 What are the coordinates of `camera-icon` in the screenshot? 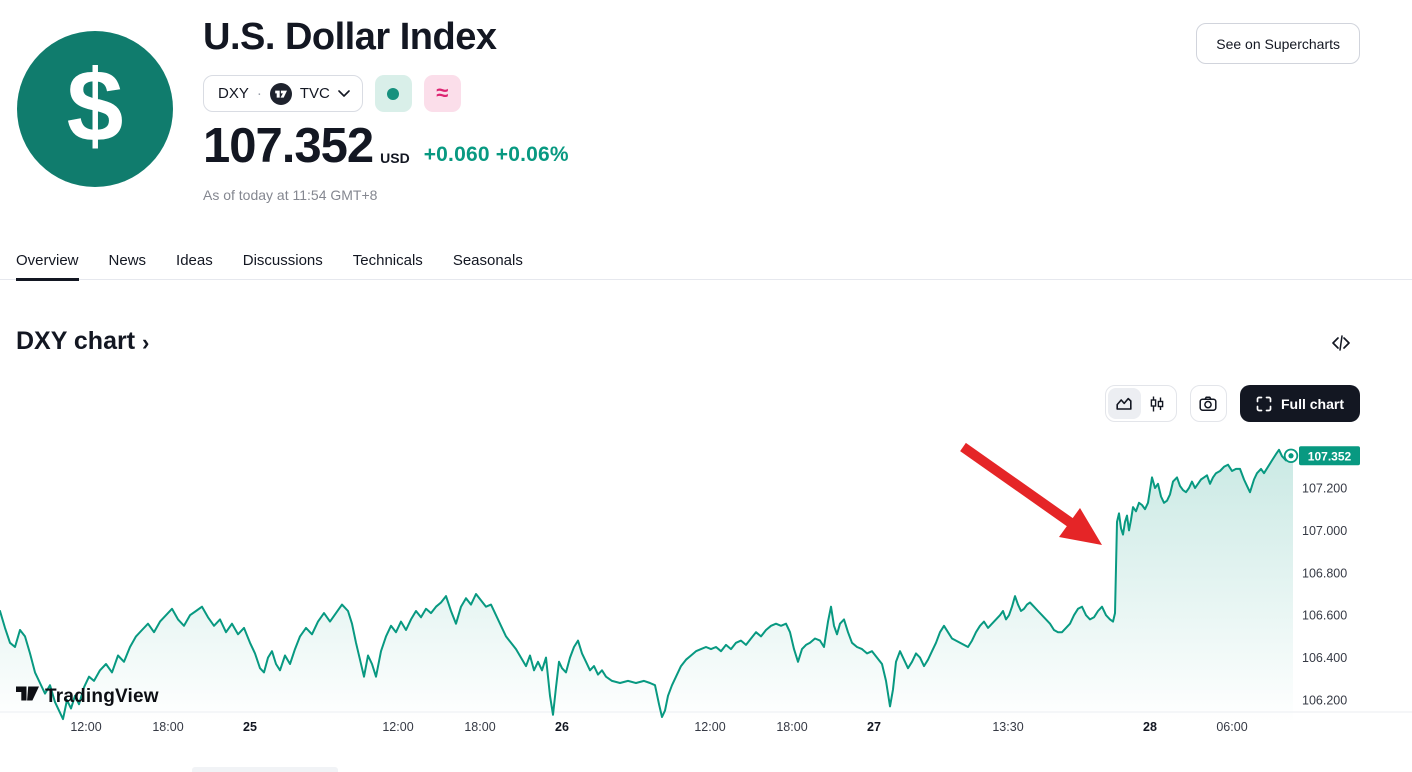 It's located at (1208, 403).